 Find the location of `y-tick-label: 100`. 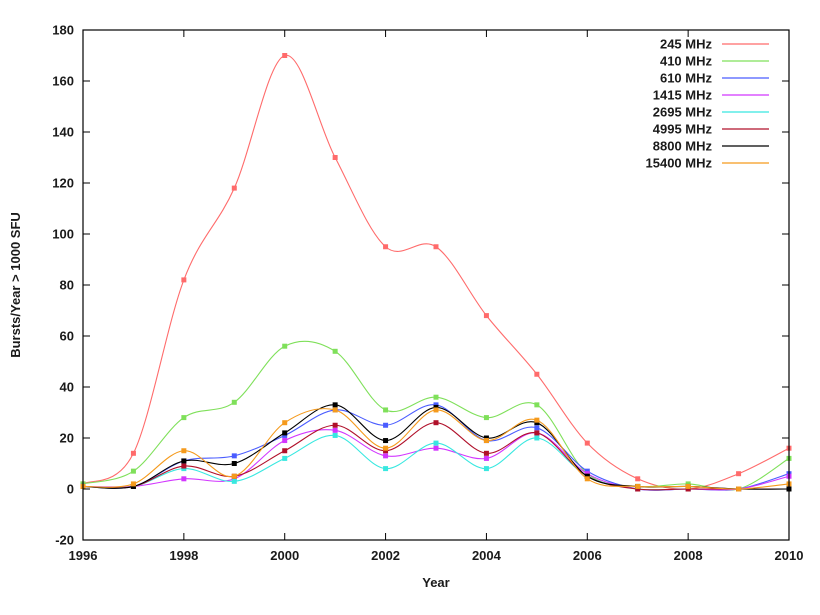

y-tick-label: 100 is located at coordinates (63, 234).